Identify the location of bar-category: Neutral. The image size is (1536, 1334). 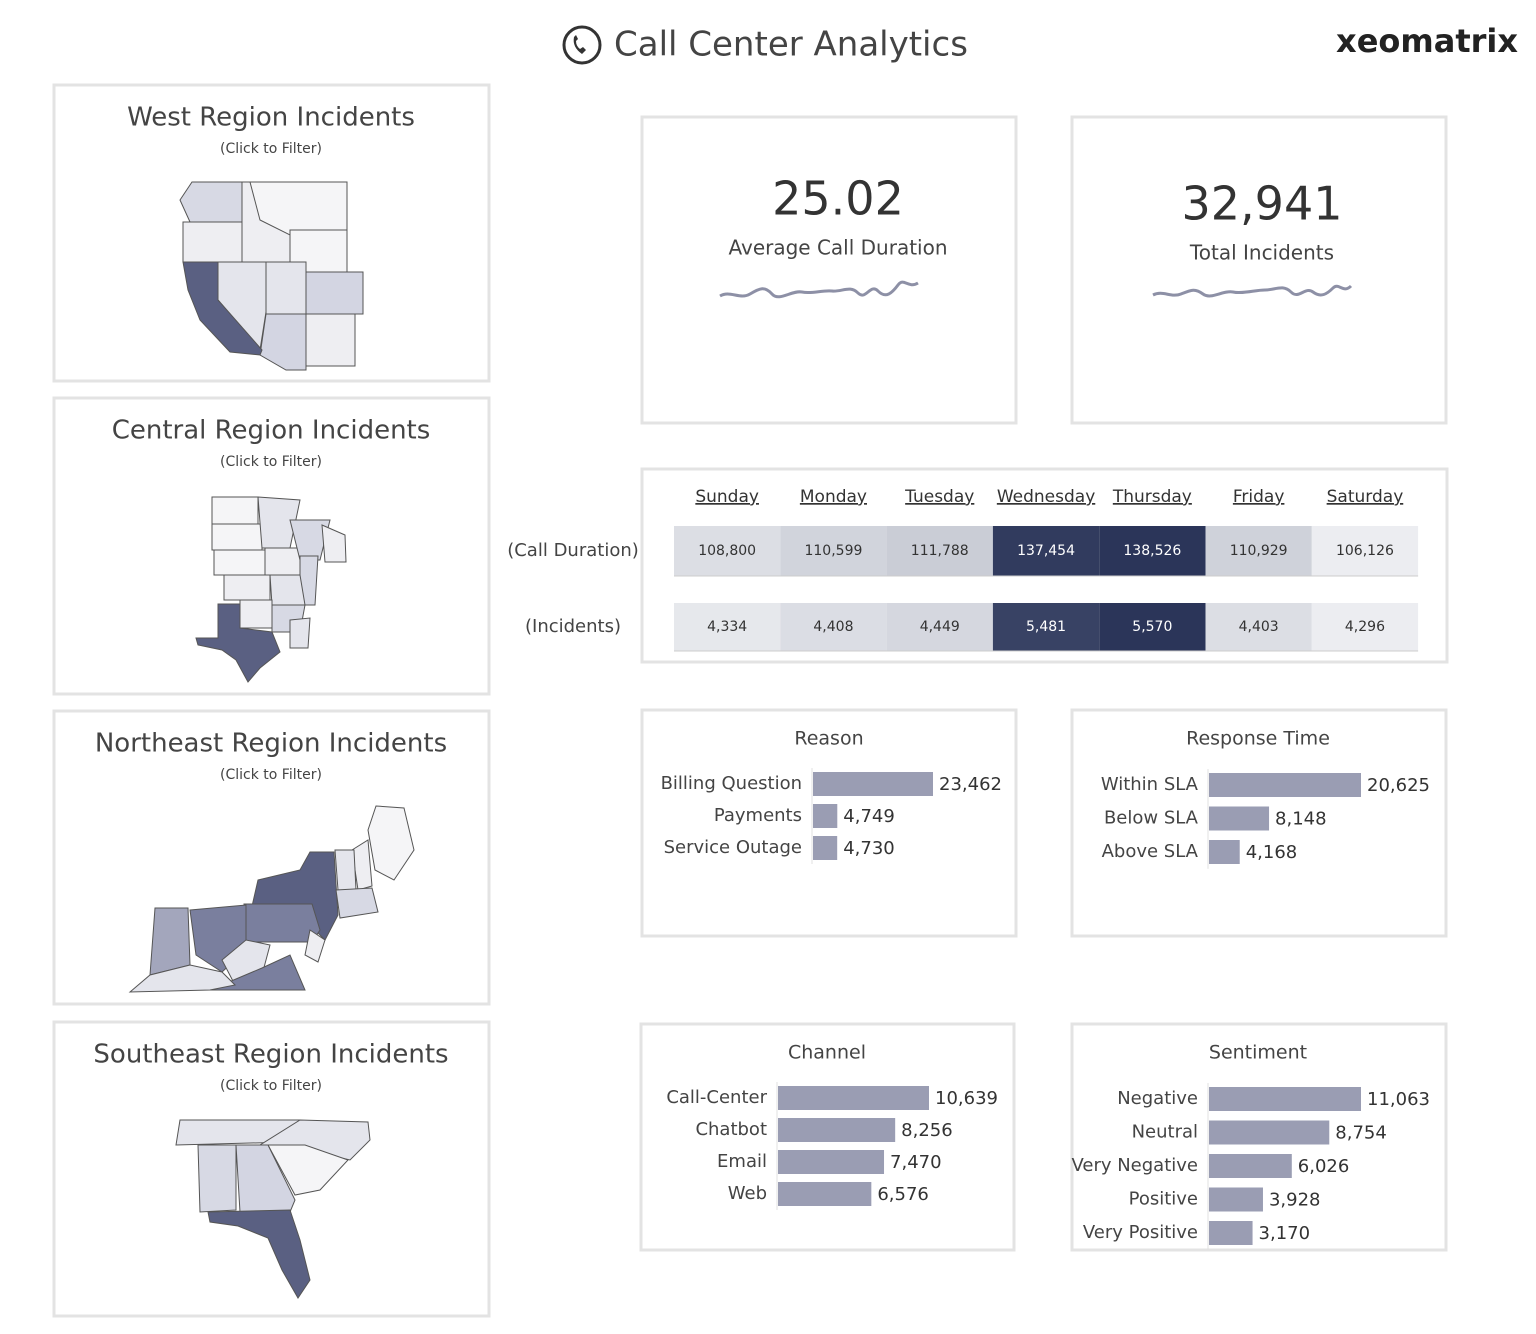
(1165, 1132).